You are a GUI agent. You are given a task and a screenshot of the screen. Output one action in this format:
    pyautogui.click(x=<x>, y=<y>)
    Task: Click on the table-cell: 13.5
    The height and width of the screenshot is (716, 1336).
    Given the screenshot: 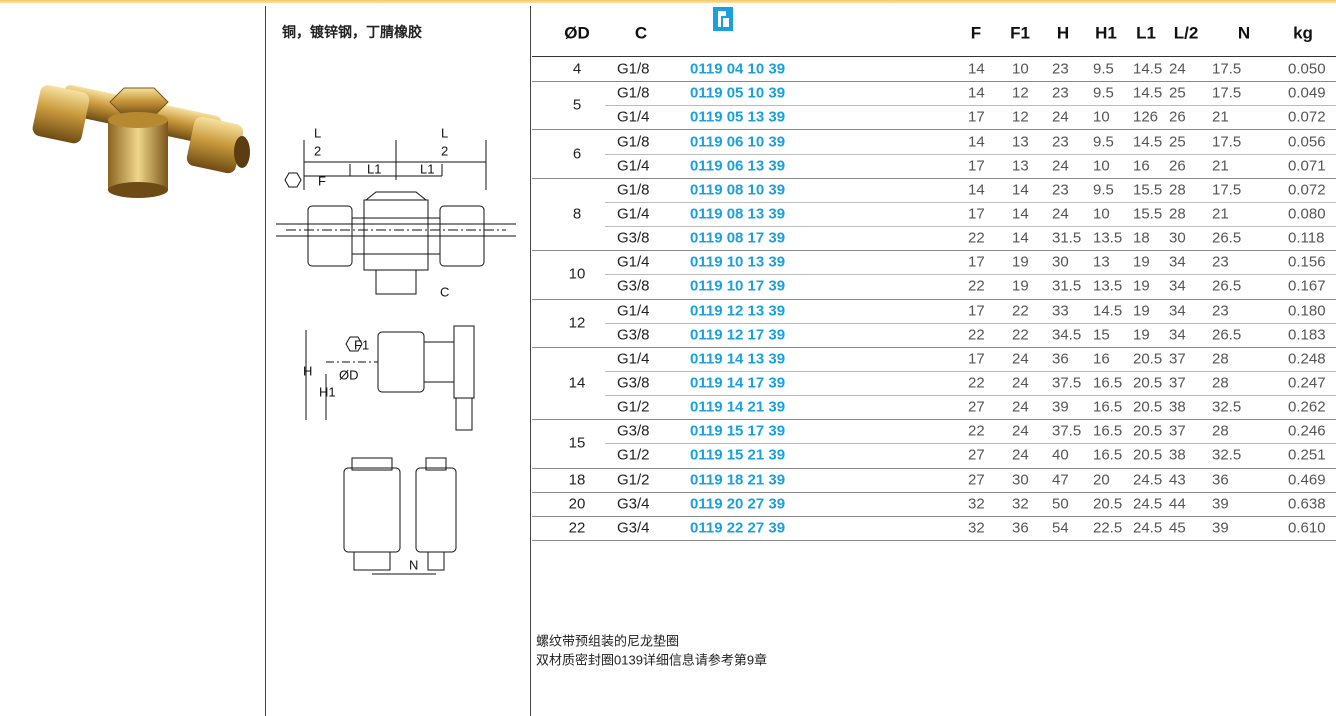 What is the action you would take?
    pyautogui.click(x=1108, y=286)
    